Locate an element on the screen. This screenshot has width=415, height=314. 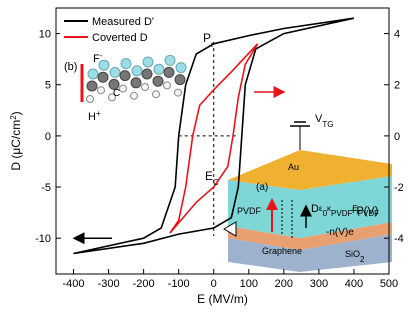
x-tick-label: -100 is located at coordinates (179, 284).